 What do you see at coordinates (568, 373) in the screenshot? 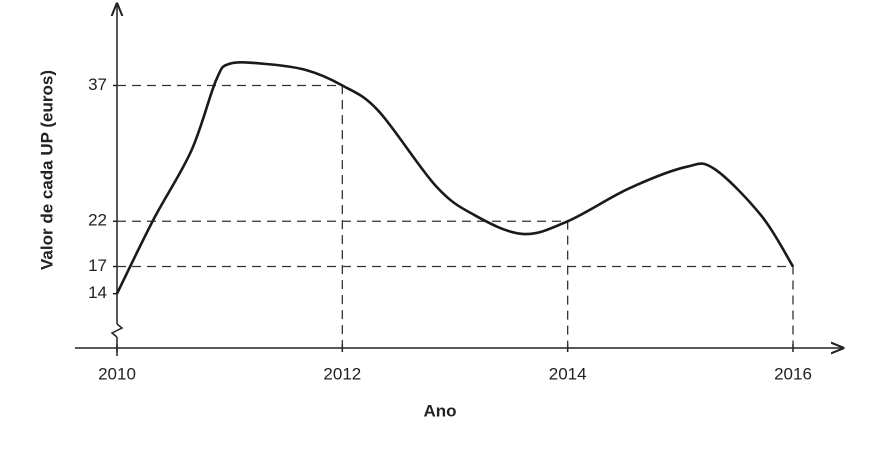
I see `x-tick-label: 2014` at bounding box center [568, 373].